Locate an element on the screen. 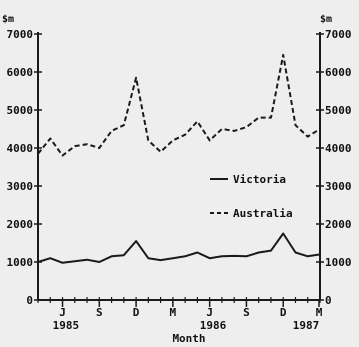 The width and height of the screenshot is (359, 347). y-tick-label-right: 5000 is located at coordinates (338, 110).